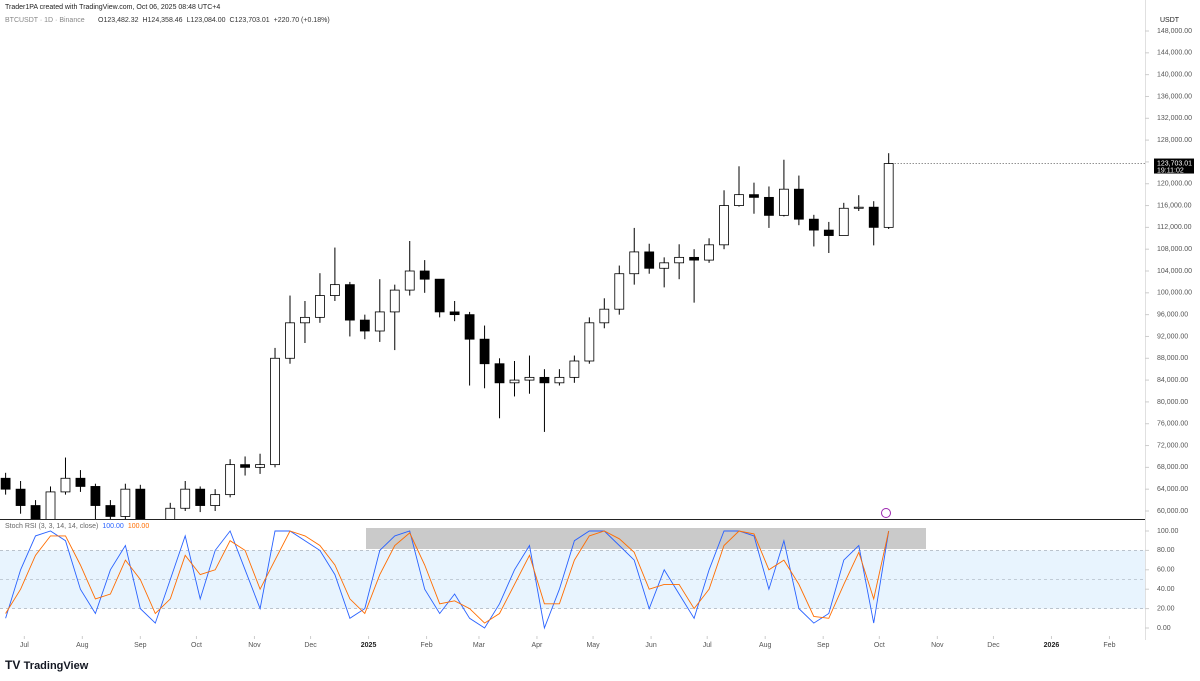  What do you see at coordinates (1172, 336) in the screenshot?
I see `y-tick-label: 92,000.00` at bounding box center [1172, 336].